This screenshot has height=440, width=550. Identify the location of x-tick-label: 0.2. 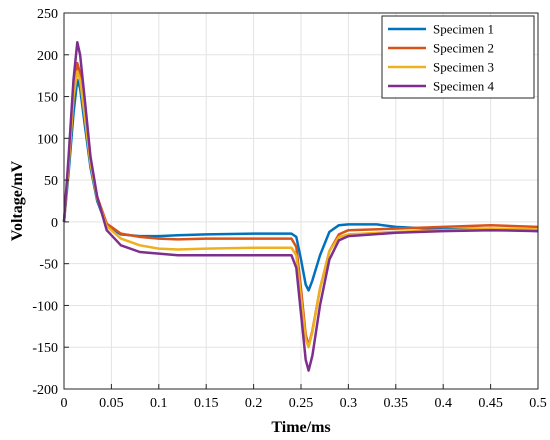
(254, 403).